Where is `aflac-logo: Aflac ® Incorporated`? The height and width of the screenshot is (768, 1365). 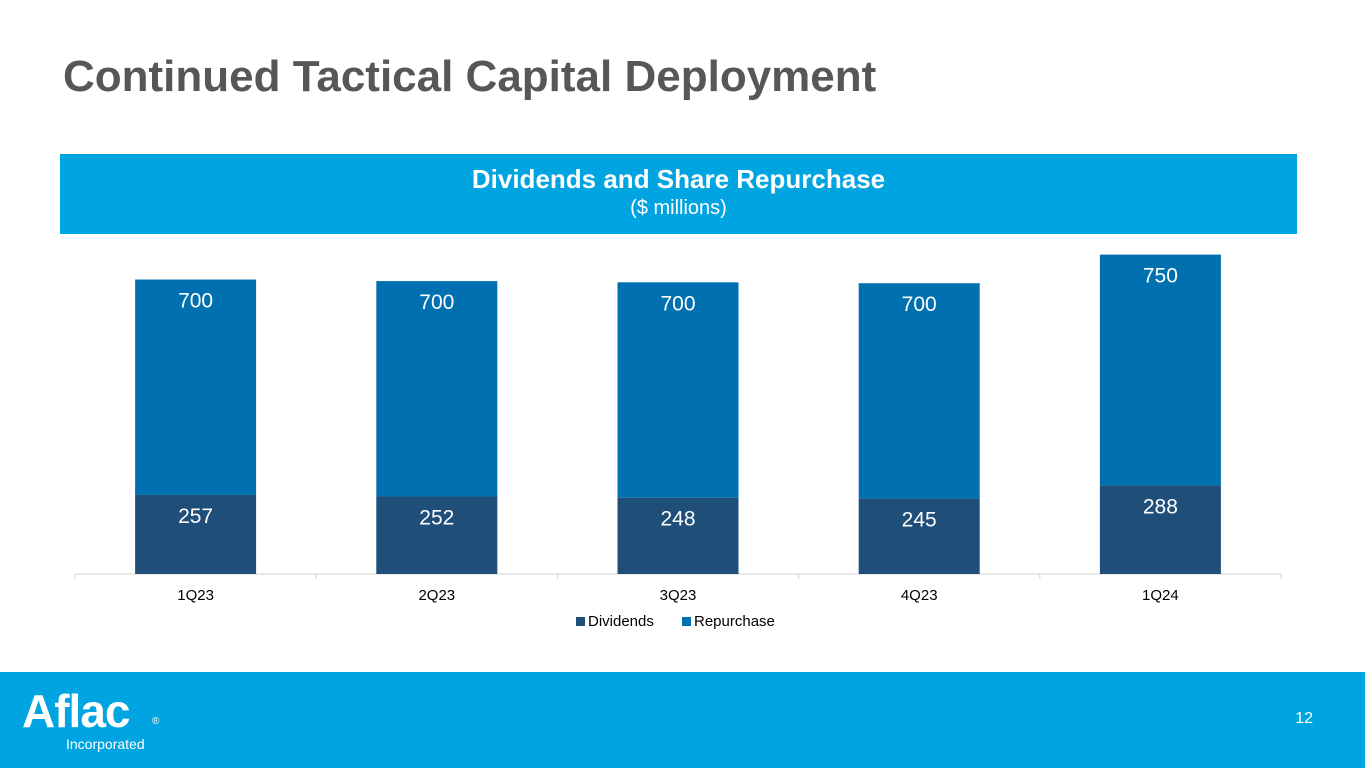
aflac-logo: Aflac ® Incorporated is located at coordinates (90, 718).